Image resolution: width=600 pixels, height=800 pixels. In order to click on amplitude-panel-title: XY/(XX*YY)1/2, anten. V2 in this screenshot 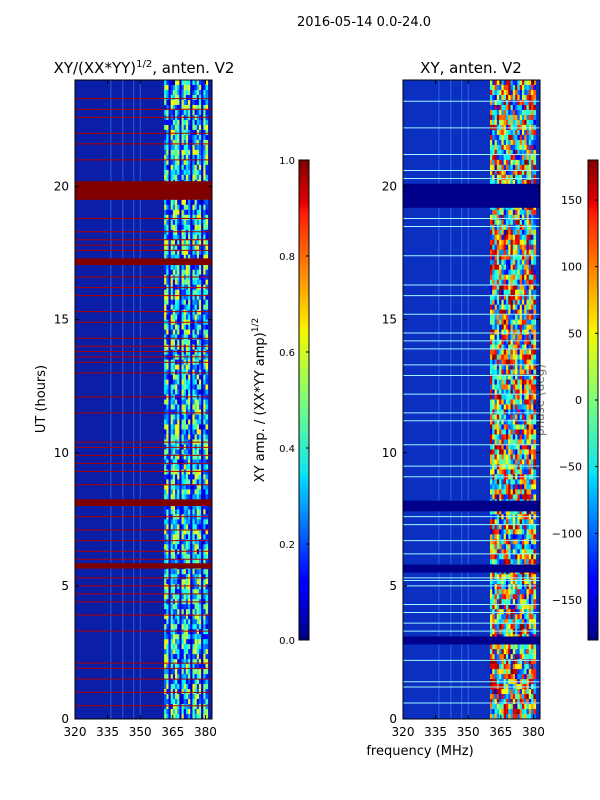, I will do `click(144, 68)`.